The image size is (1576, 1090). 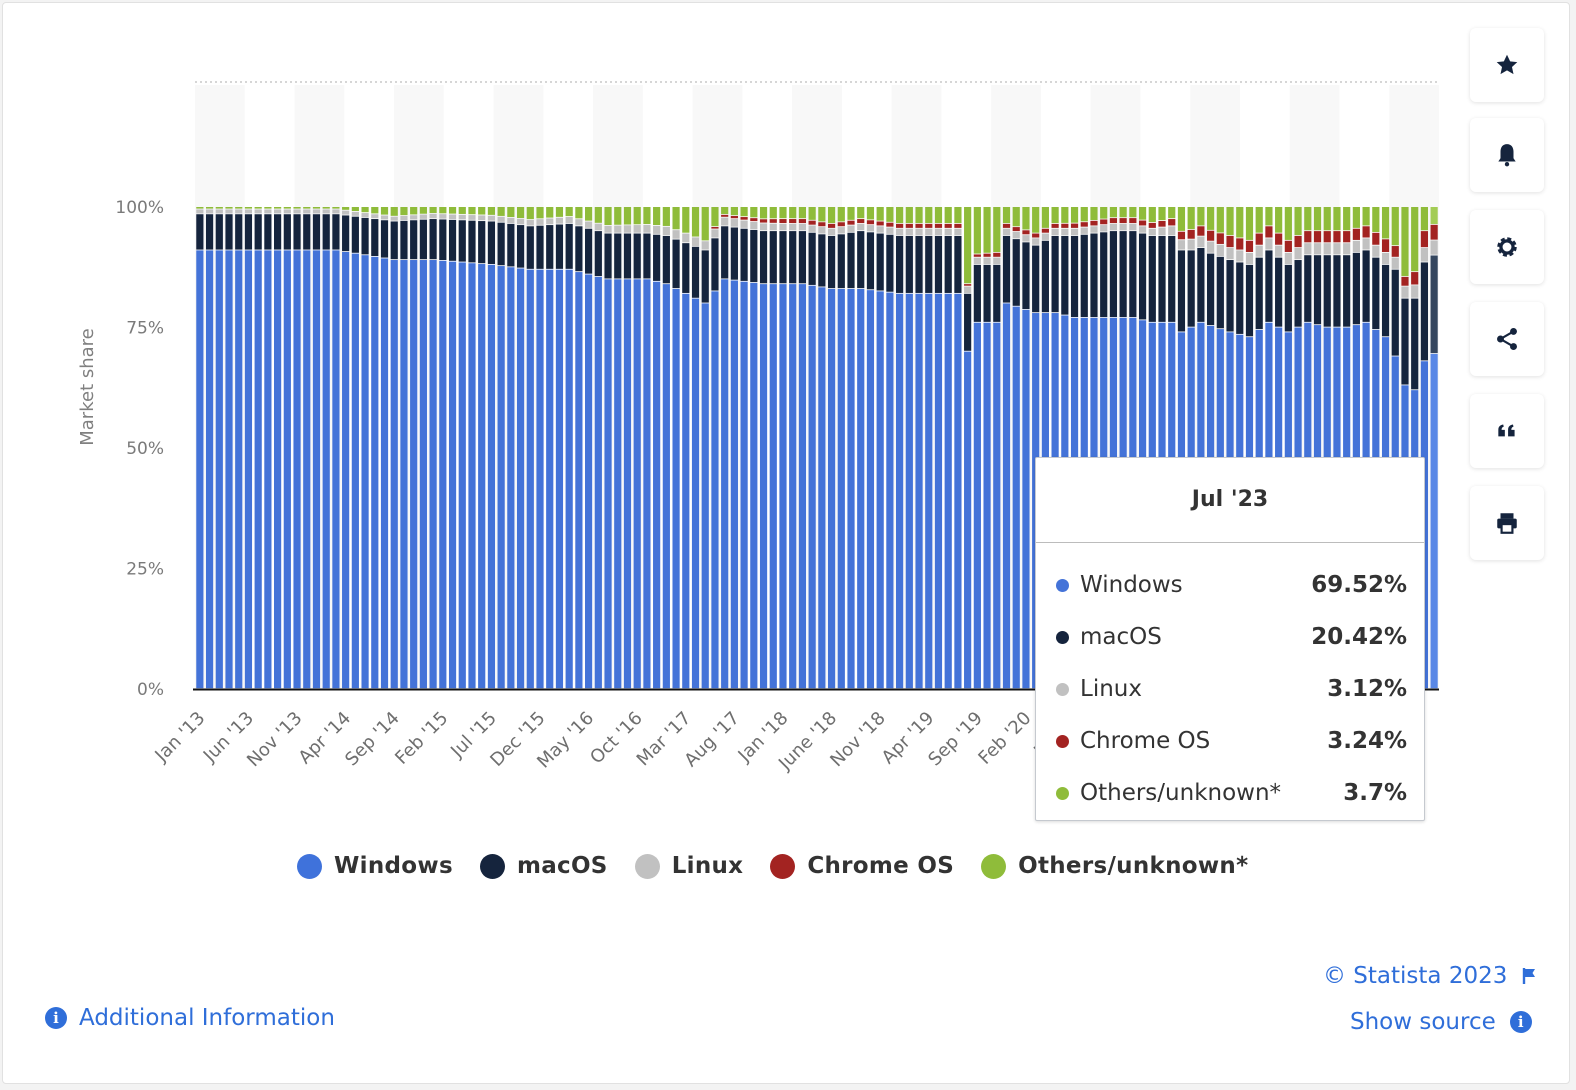 What do you see at coordinates (190, 1018) in the screenshot?
I see `additional-information-link: i Additional Information` at bounding box center [190, 1018].